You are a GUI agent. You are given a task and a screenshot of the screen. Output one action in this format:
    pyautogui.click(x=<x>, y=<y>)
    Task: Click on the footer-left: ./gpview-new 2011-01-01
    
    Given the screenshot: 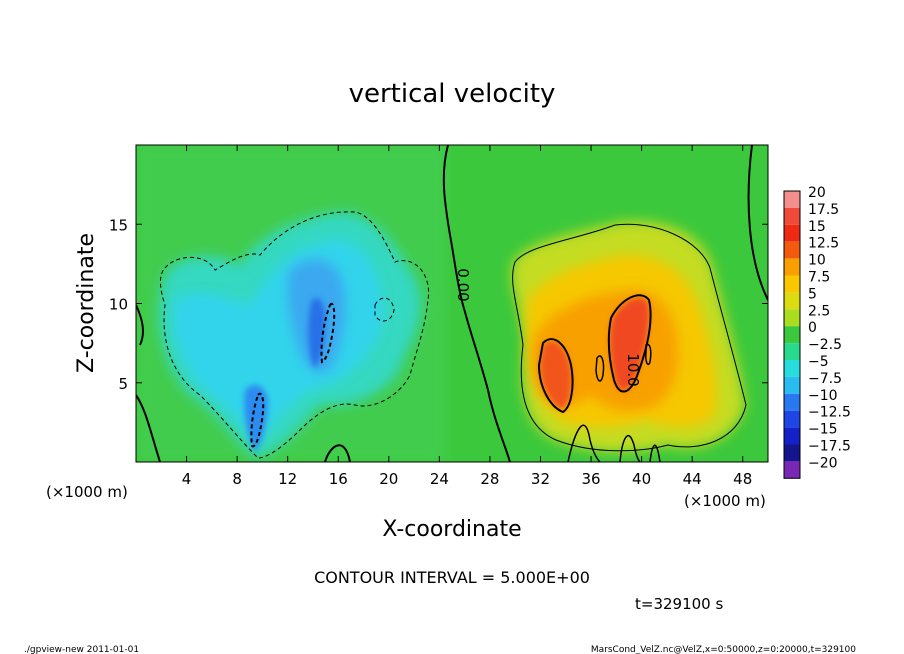 What is the action you would take?
    pyautogui.click(x=81, y=649)
    